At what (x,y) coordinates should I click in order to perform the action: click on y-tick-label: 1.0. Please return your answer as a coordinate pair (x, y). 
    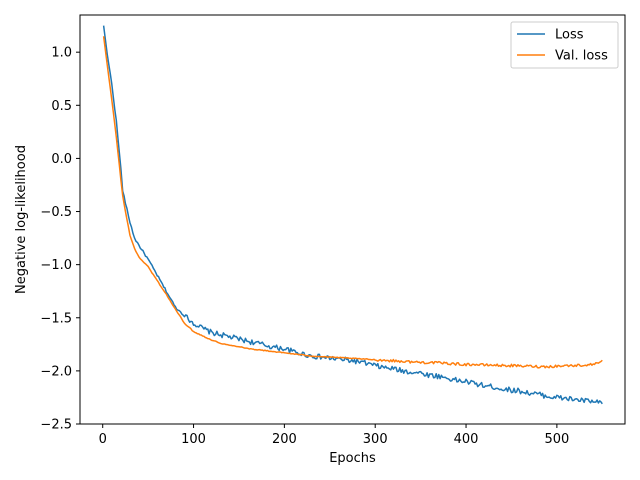
    Looking at the image, I should click on (61, 53).